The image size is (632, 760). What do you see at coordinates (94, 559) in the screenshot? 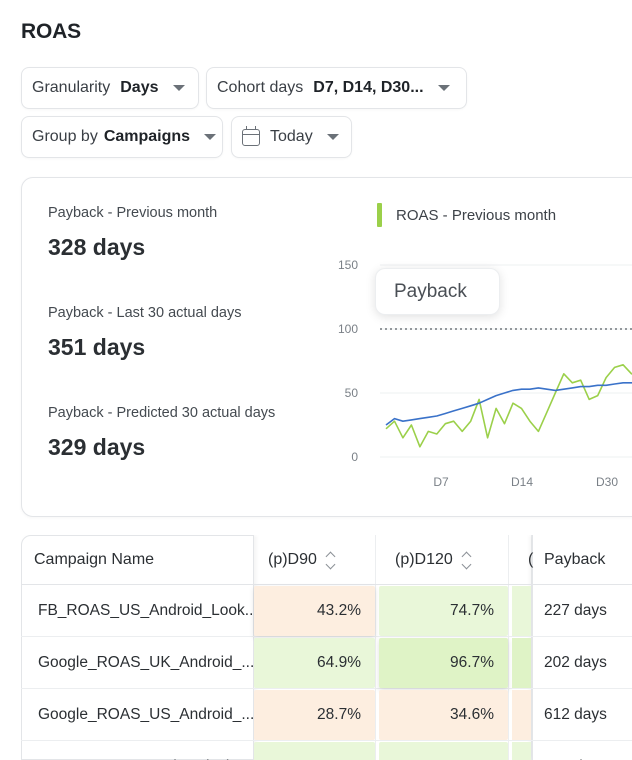
I see `column-header-campaign: Campaign Name` at bounding box center [94, 559].